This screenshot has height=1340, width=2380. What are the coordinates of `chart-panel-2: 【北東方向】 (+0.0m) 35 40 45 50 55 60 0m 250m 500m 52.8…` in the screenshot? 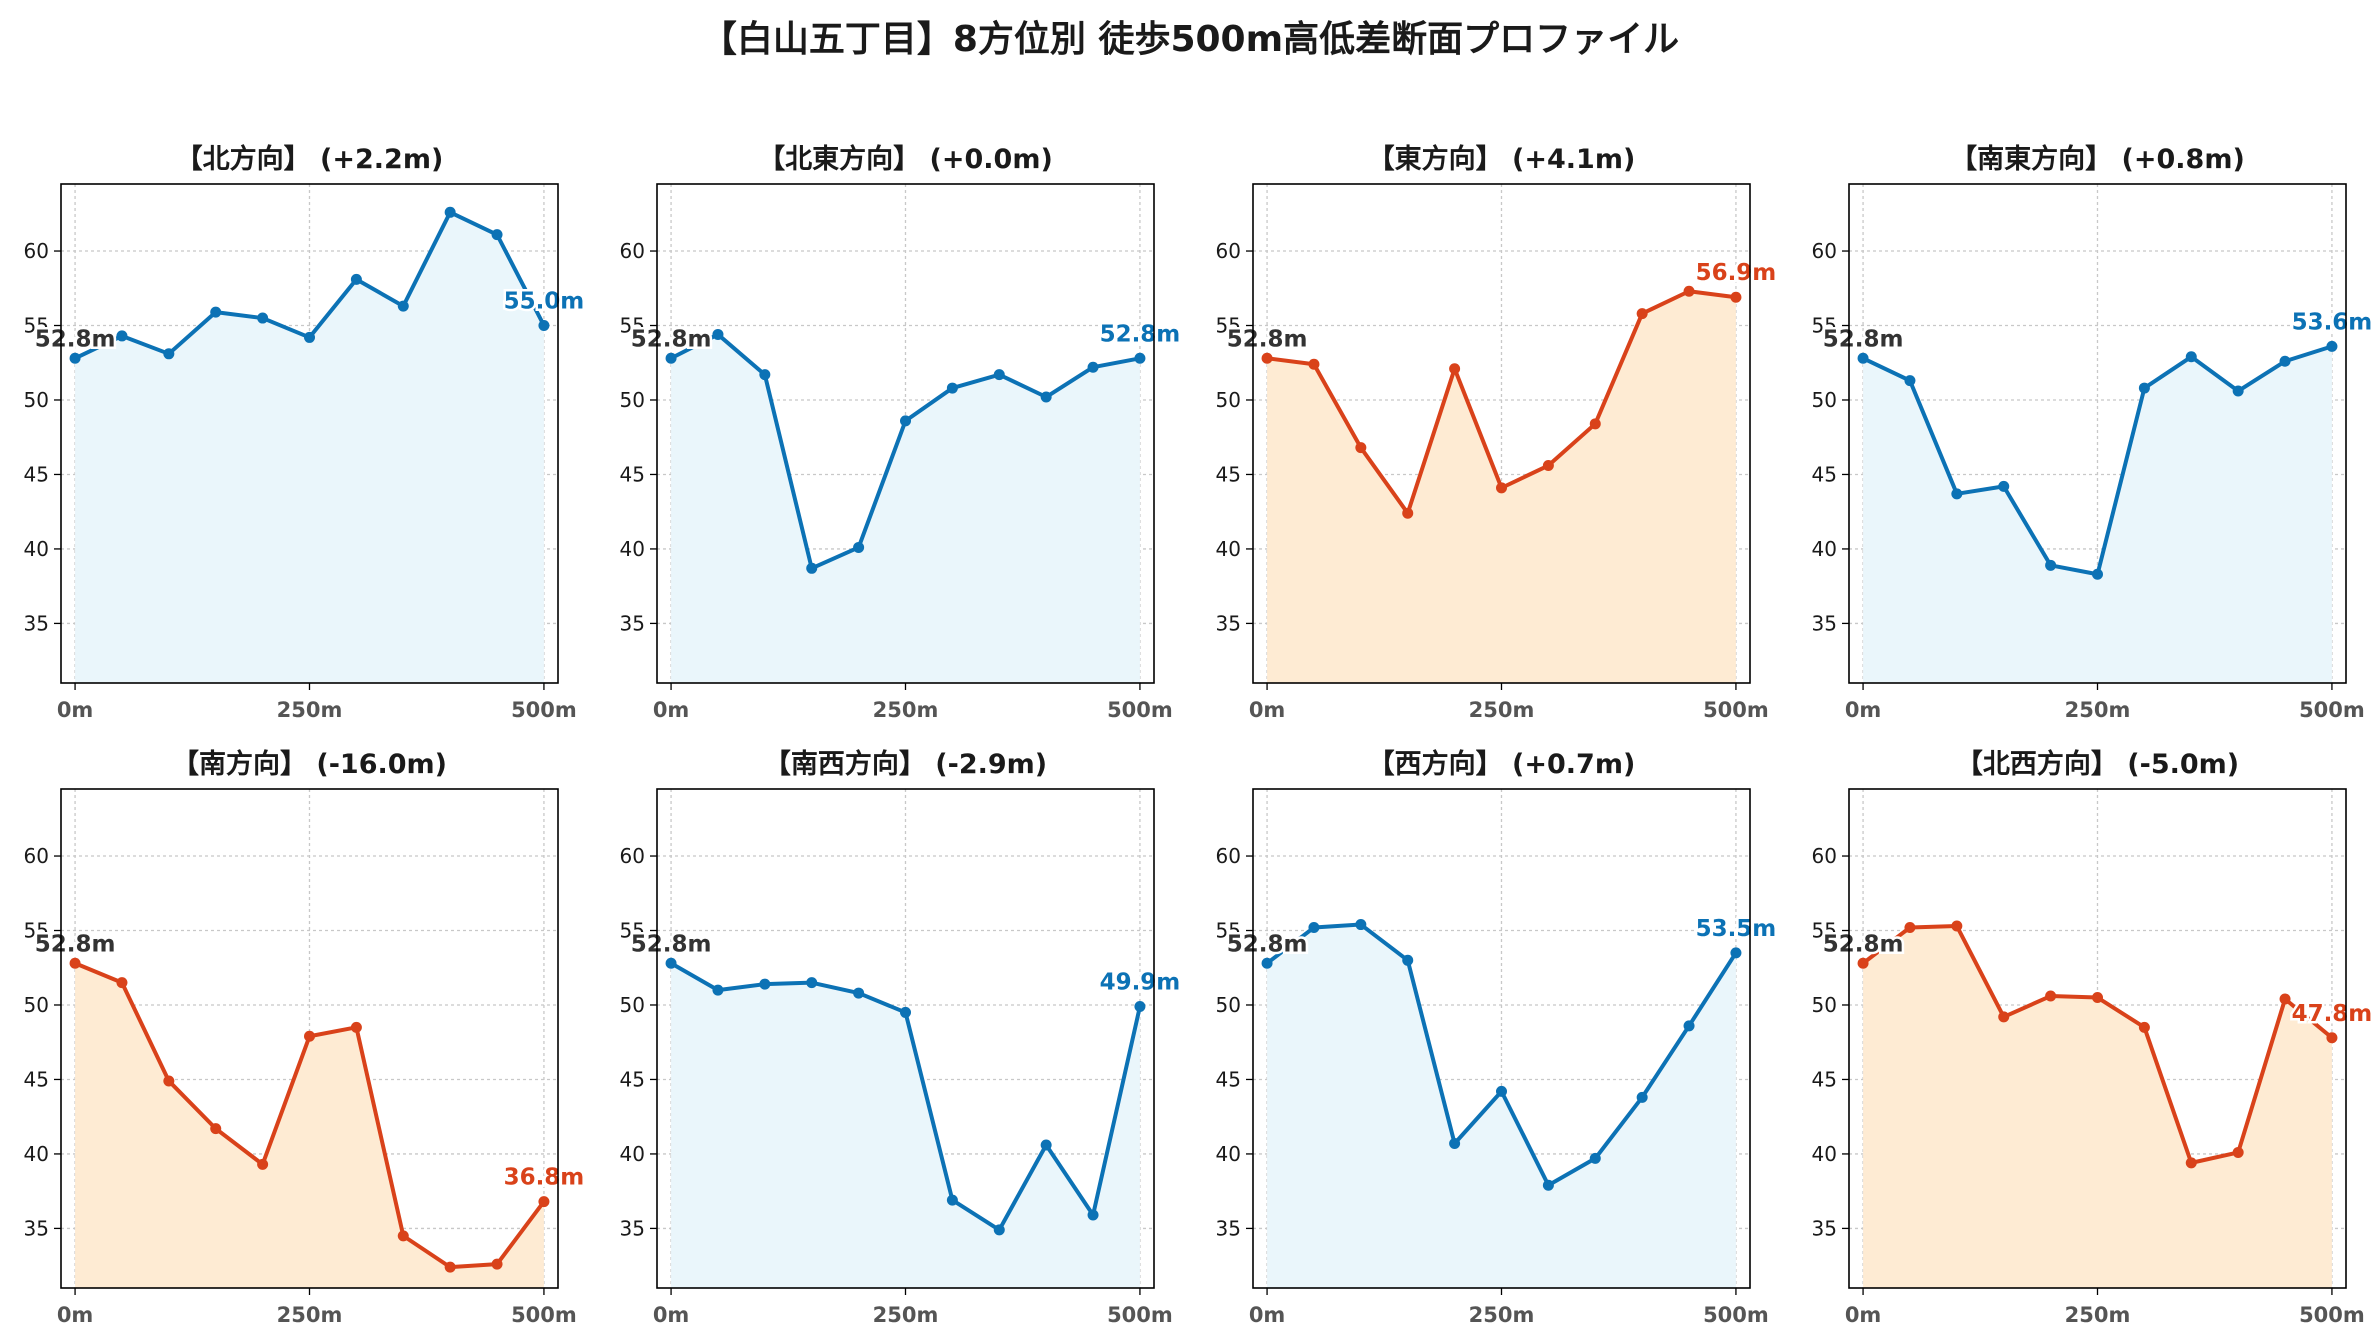 It's located at (901, 432).